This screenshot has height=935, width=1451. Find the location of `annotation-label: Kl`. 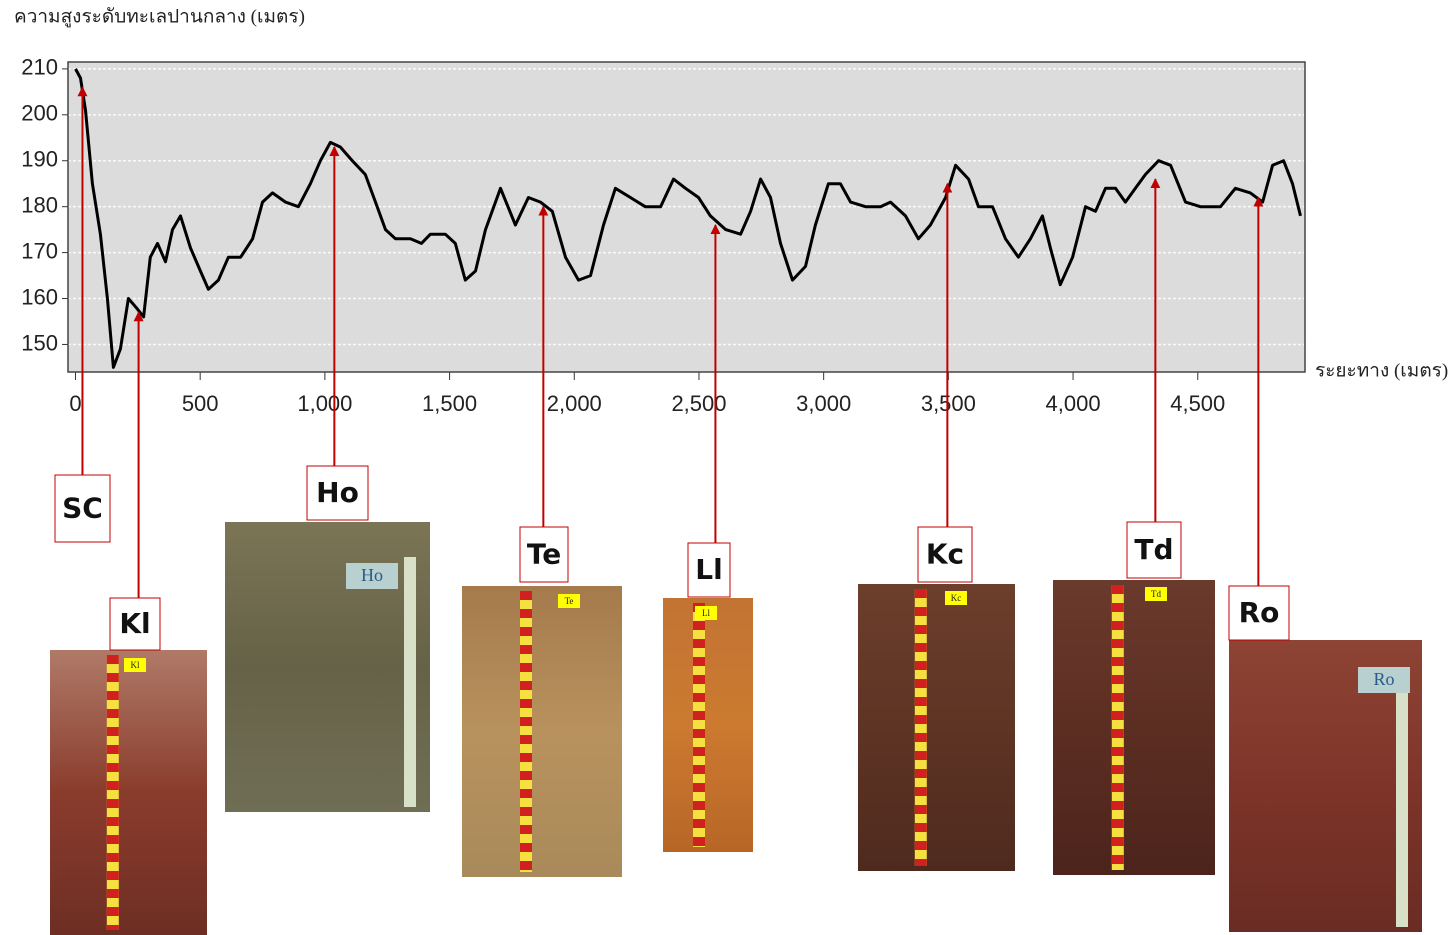

annotation-label: Kl is located at coordinates (134, 623).